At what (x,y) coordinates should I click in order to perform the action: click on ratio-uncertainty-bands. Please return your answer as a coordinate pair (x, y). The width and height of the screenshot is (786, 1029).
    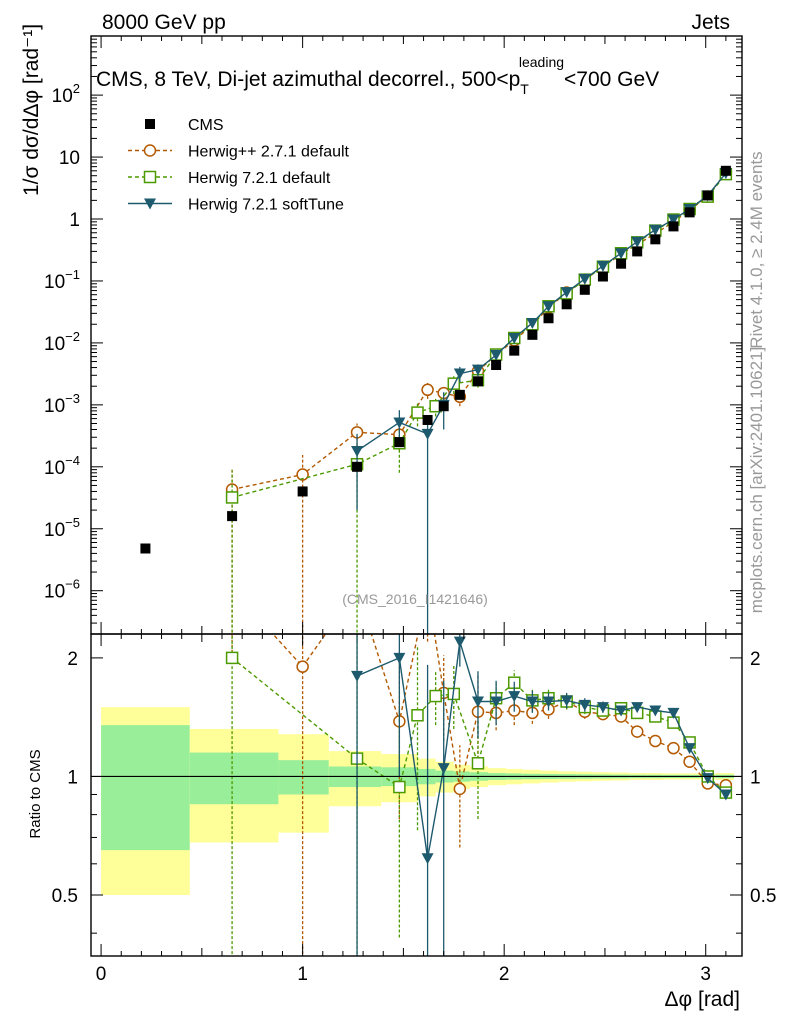
    Looking at the image, I should click on (417, 801).